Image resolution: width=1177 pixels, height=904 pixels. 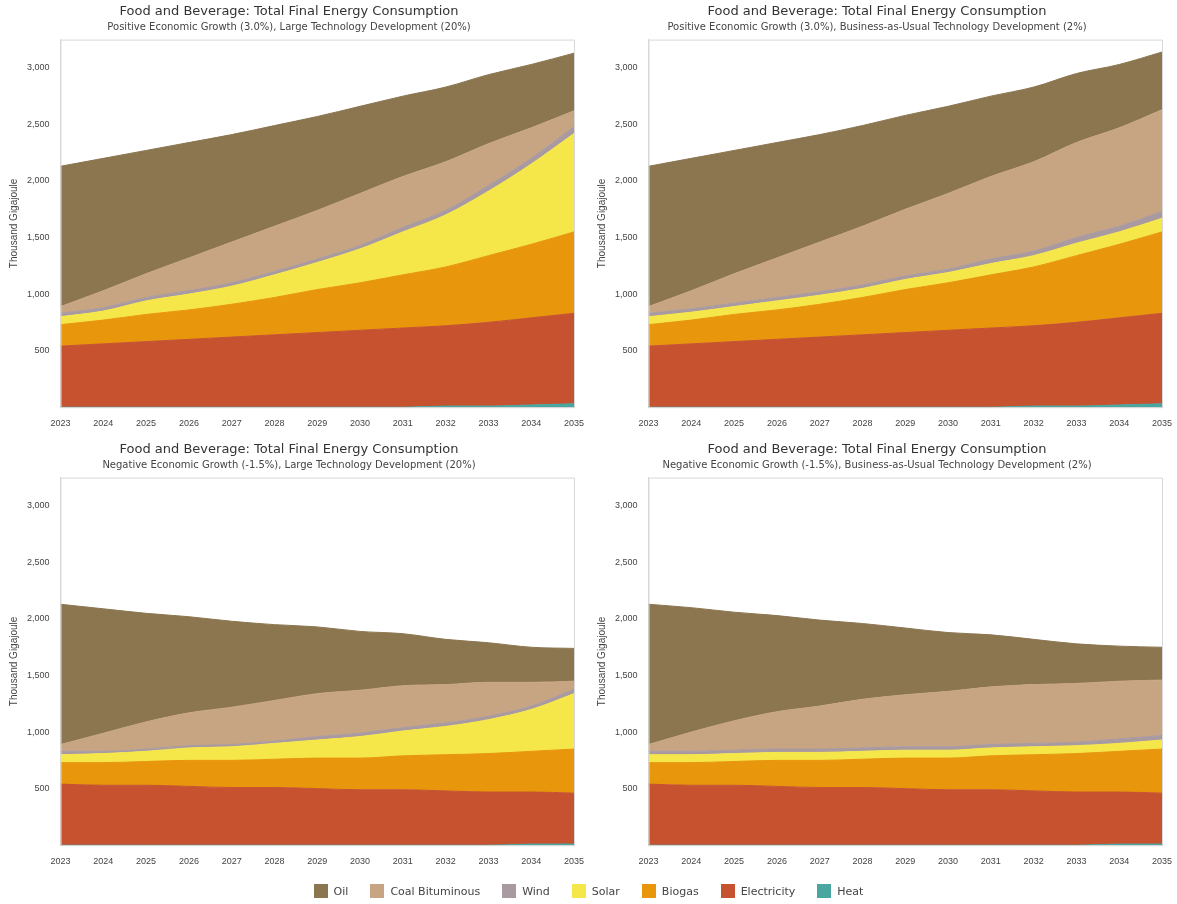 I want to click on legend-label: Electricity, so click(x=768, y=891).